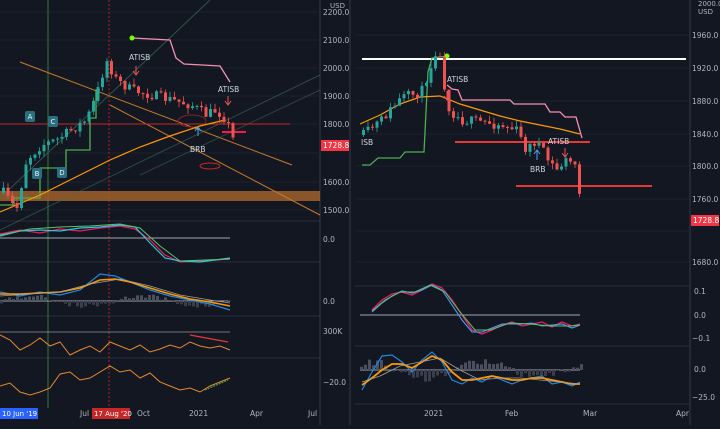  Describe the element at coordinates (709, 4) in the screenshot. I see `price-tick: 2000.0` at that location.